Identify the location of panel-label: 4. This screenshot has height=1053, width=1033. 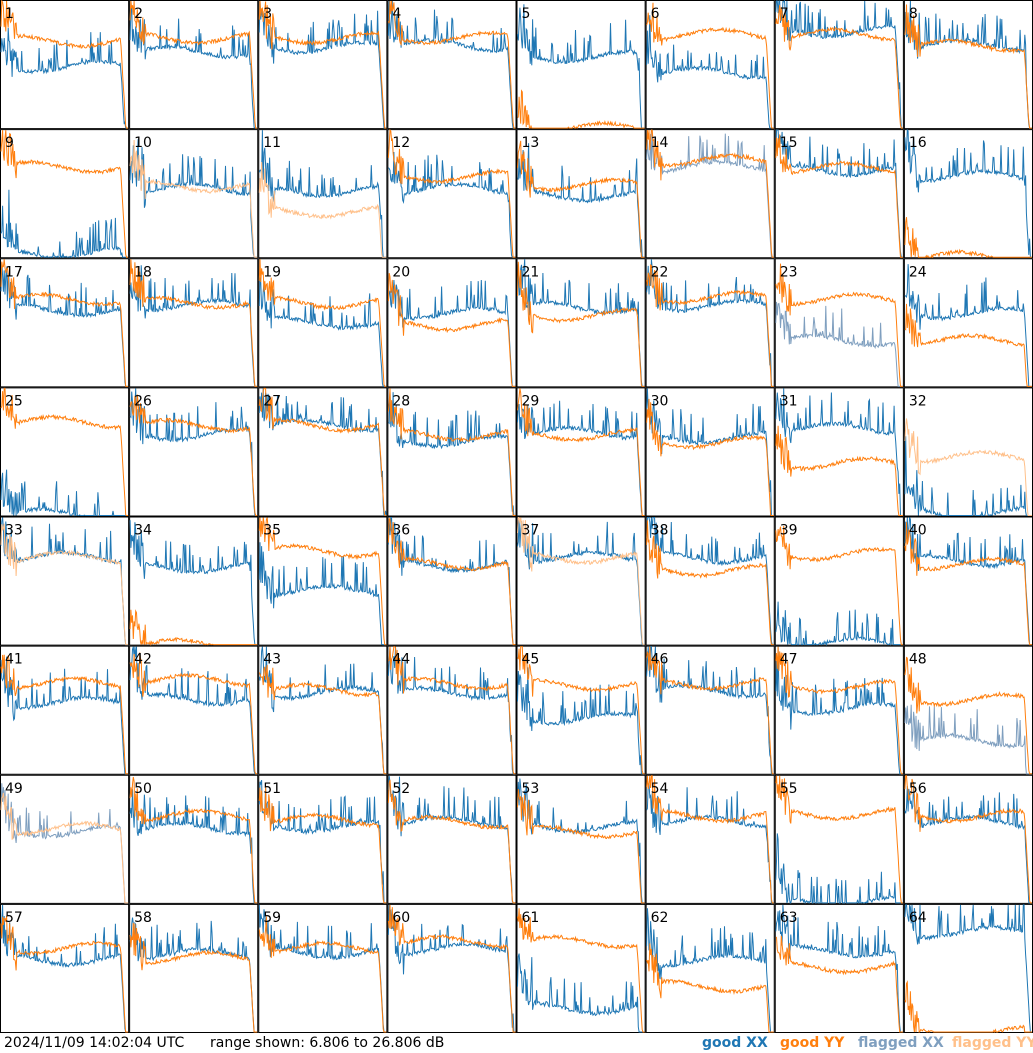
(396, 14).